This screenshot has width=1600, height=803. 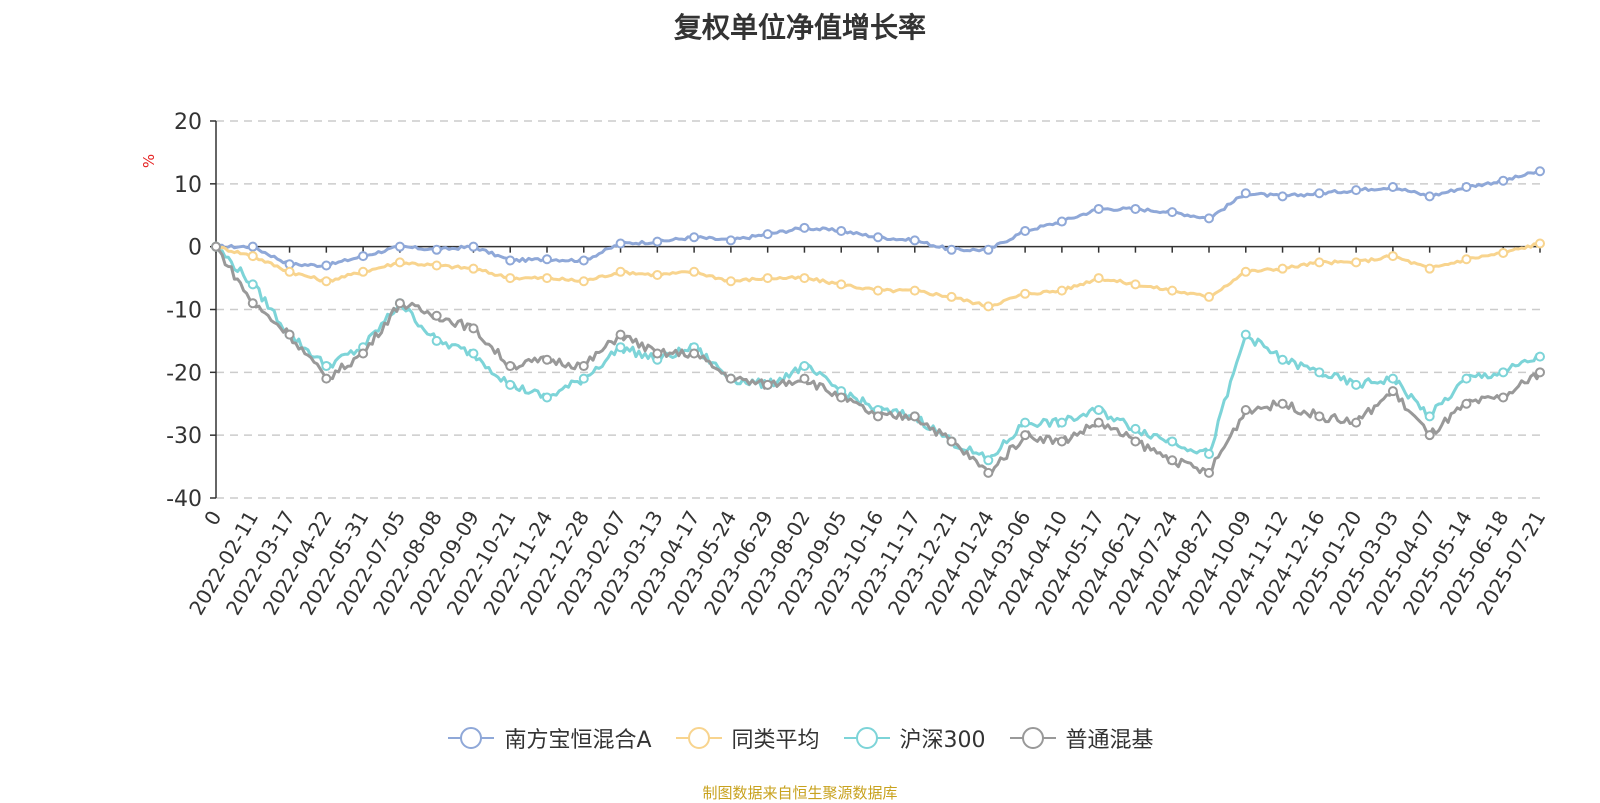 I want to click on legend-label: 同类平均, so click(x=775, y=740).